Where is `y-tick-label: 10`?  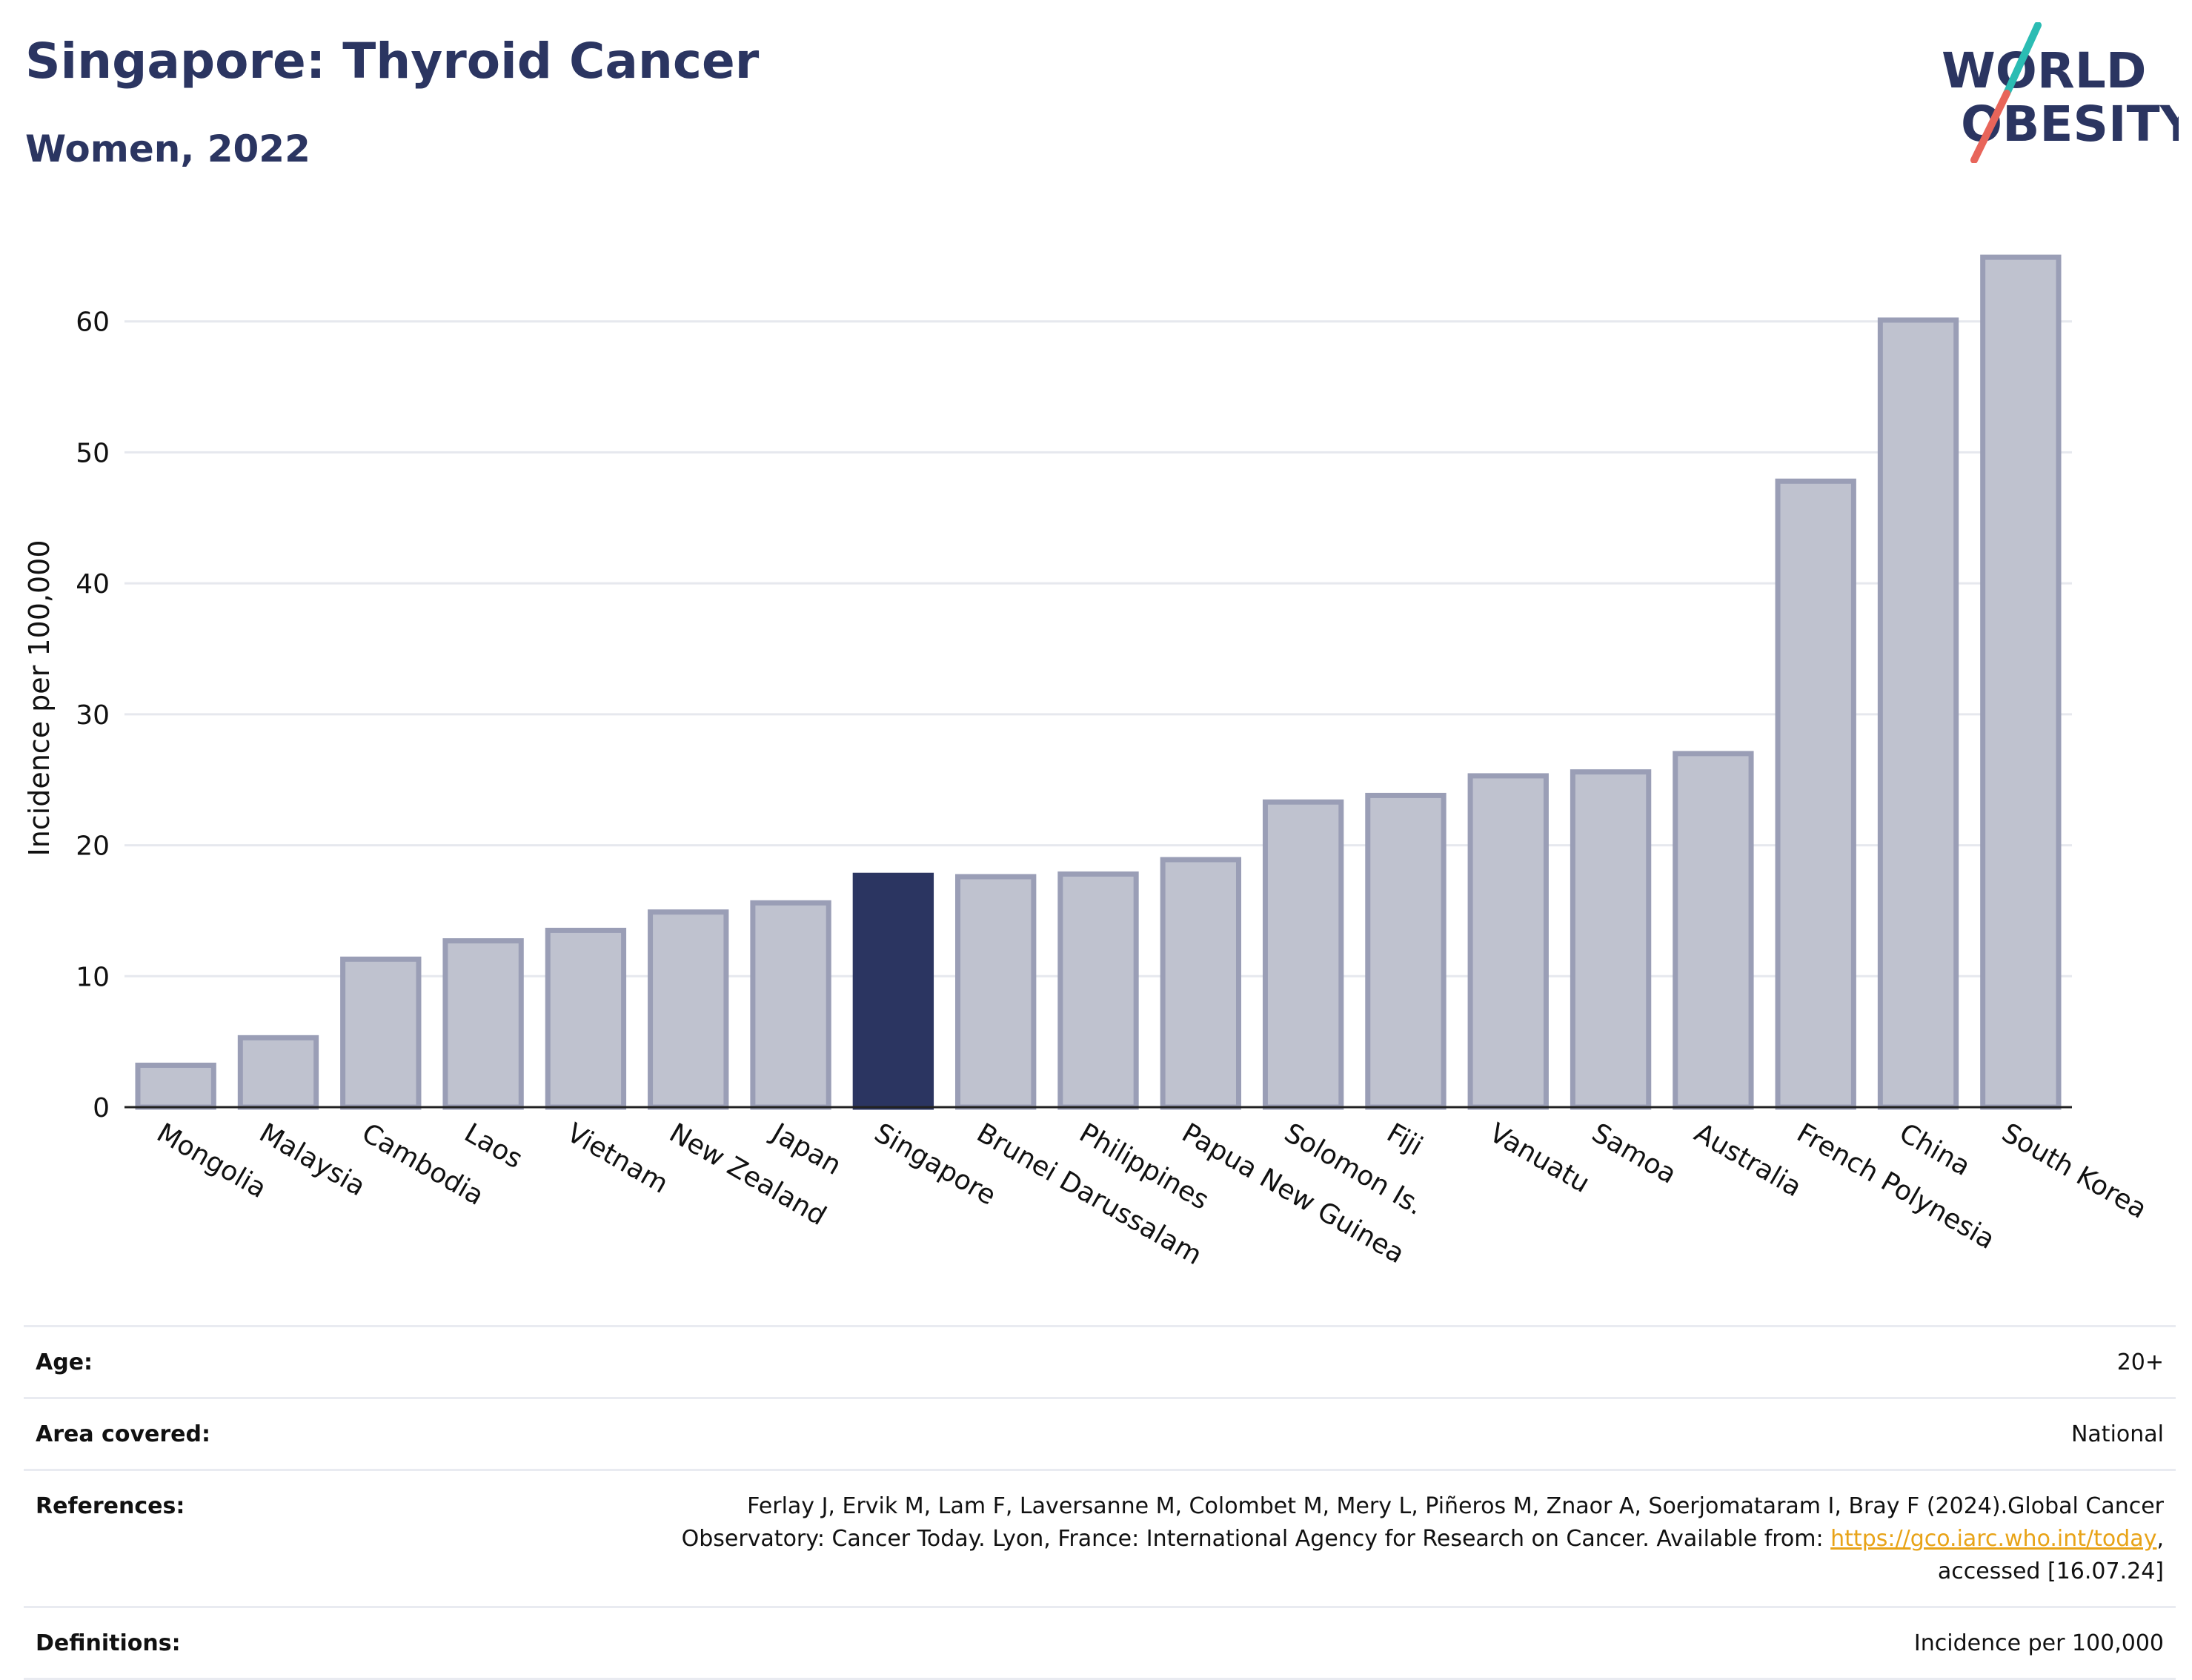
y-tick-label: 10 is located at coordinates (93, 977).